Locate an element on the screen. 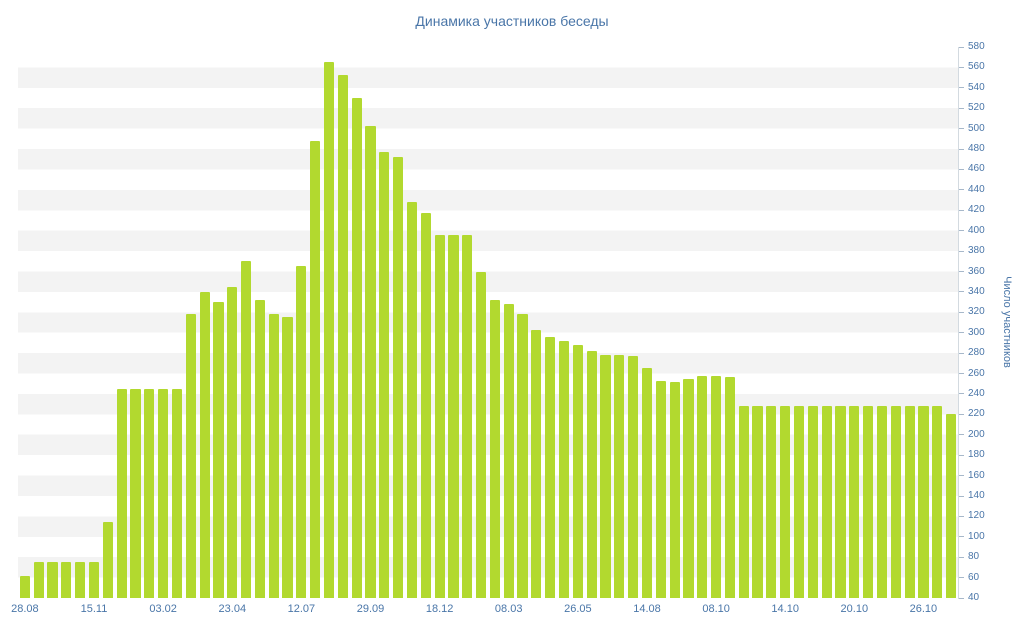  x-tick-label: 26.10 is located at coordinates (923, 609).